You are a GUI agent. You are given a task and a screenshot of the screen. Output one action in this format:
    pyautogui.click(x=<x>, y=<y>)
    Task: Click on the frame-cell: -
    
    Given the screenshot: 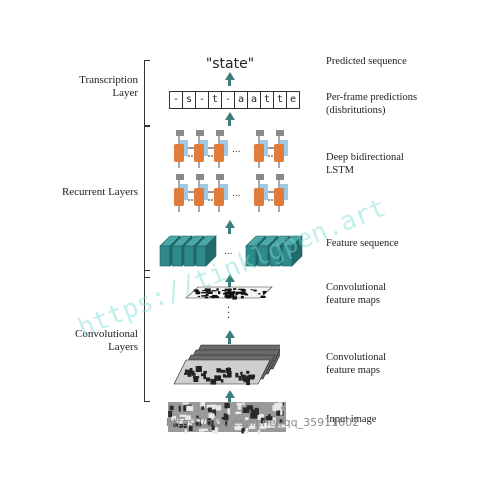 What is the action you would take?
    pyautogui.click(x=176, y=100)
    